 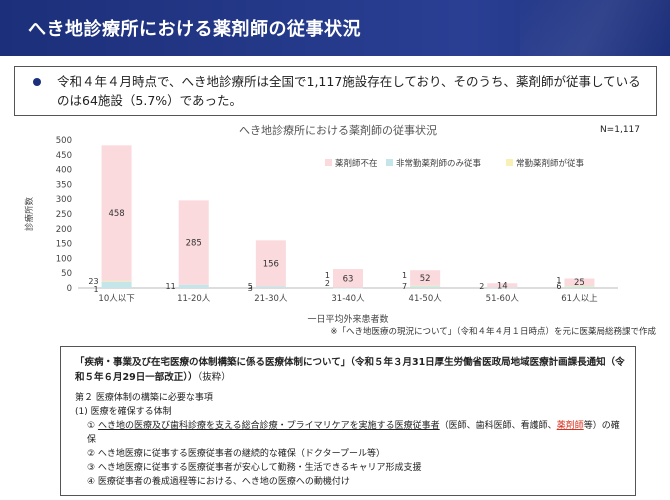 What do you see at coordinates (439, 163) in the screenshot?
I see `legend-label: 非常勤薬剤師のみ従事` at bounding box center [439, 163].